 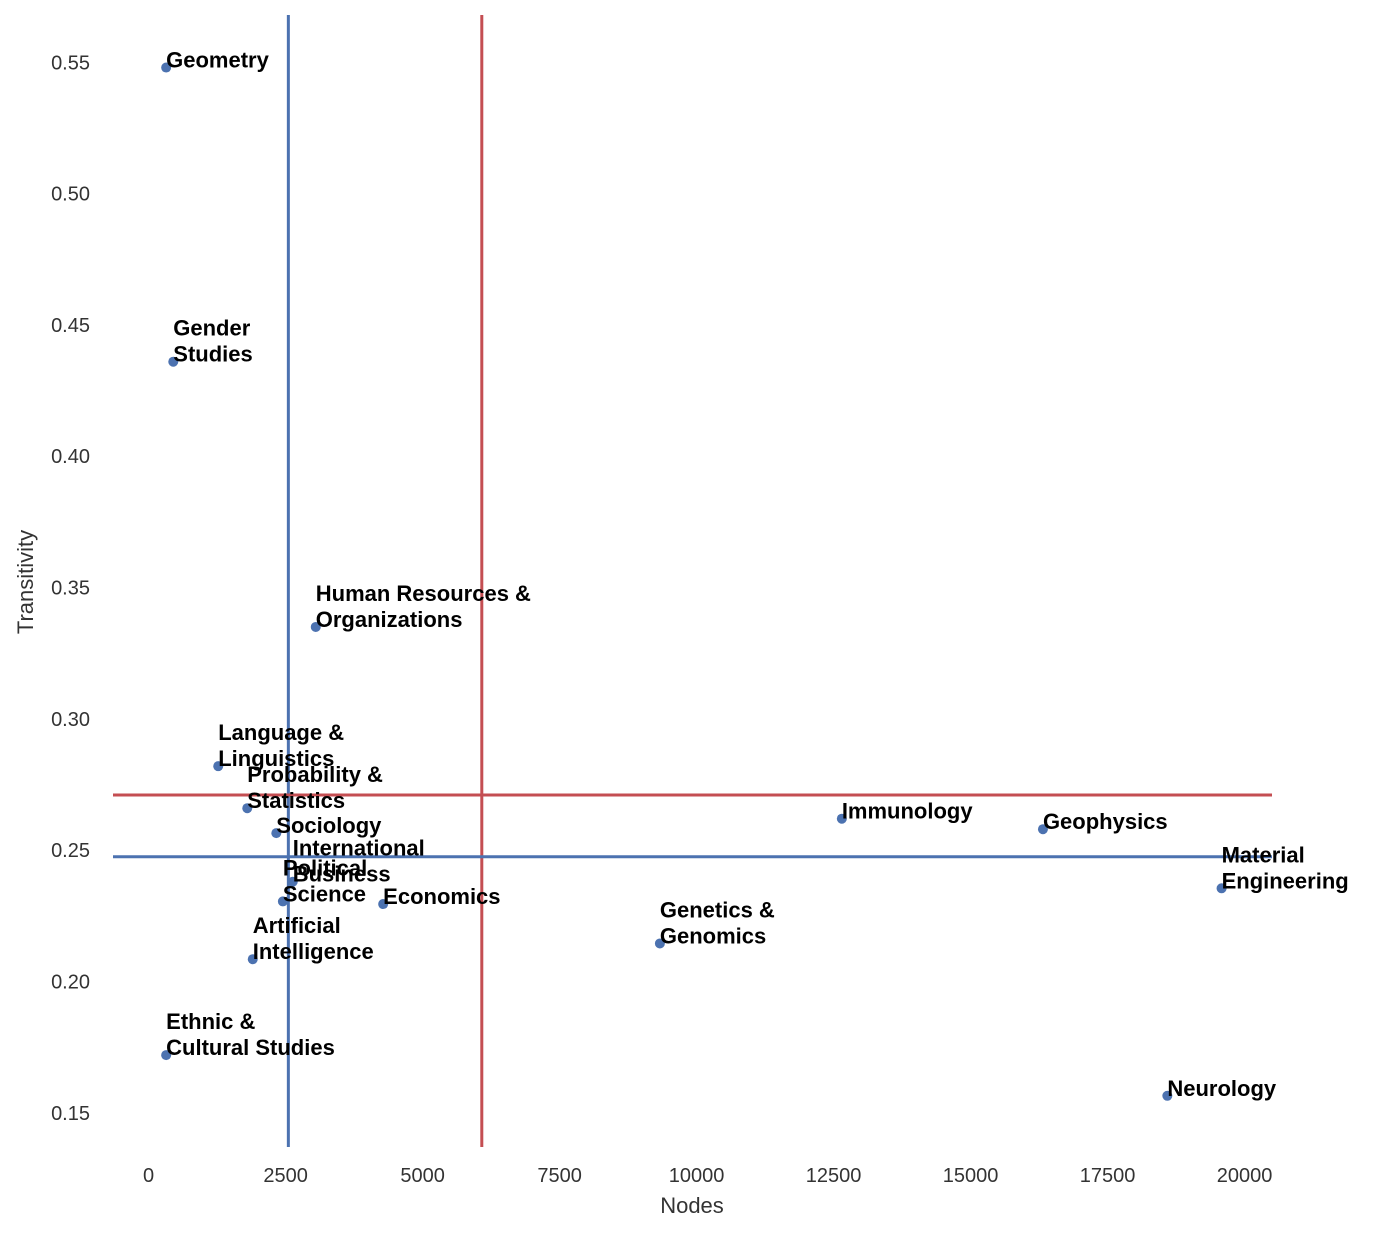 What do you see at coordinates (313, 938) in the screenshot?
I see `data-point-label: Artificial Intelligence` at bounding box center [313, 938].